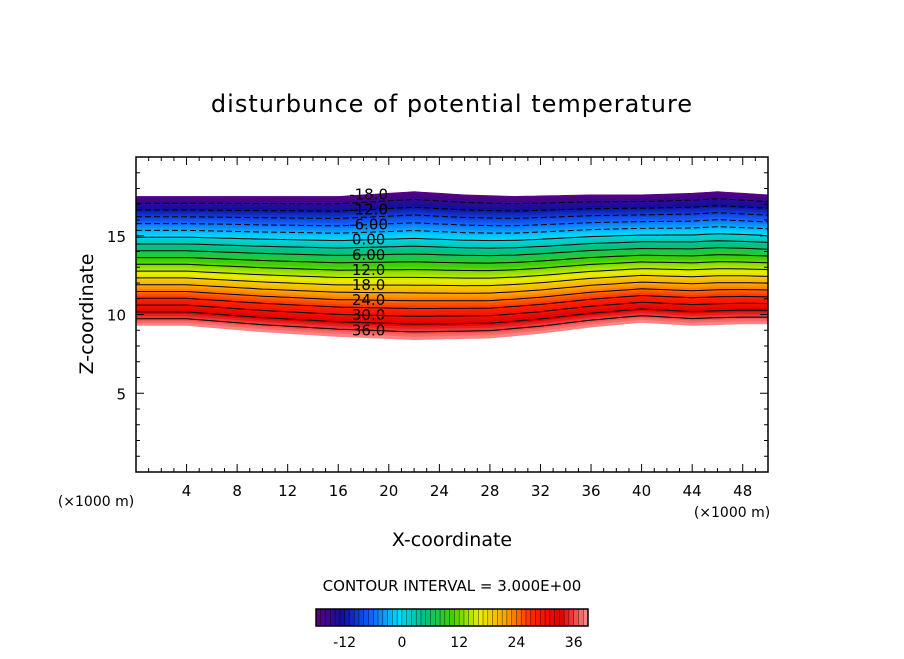  Describe the element at coordinates (742, 491) in the screenshot. I see `x-tick-label: 48` at that location.